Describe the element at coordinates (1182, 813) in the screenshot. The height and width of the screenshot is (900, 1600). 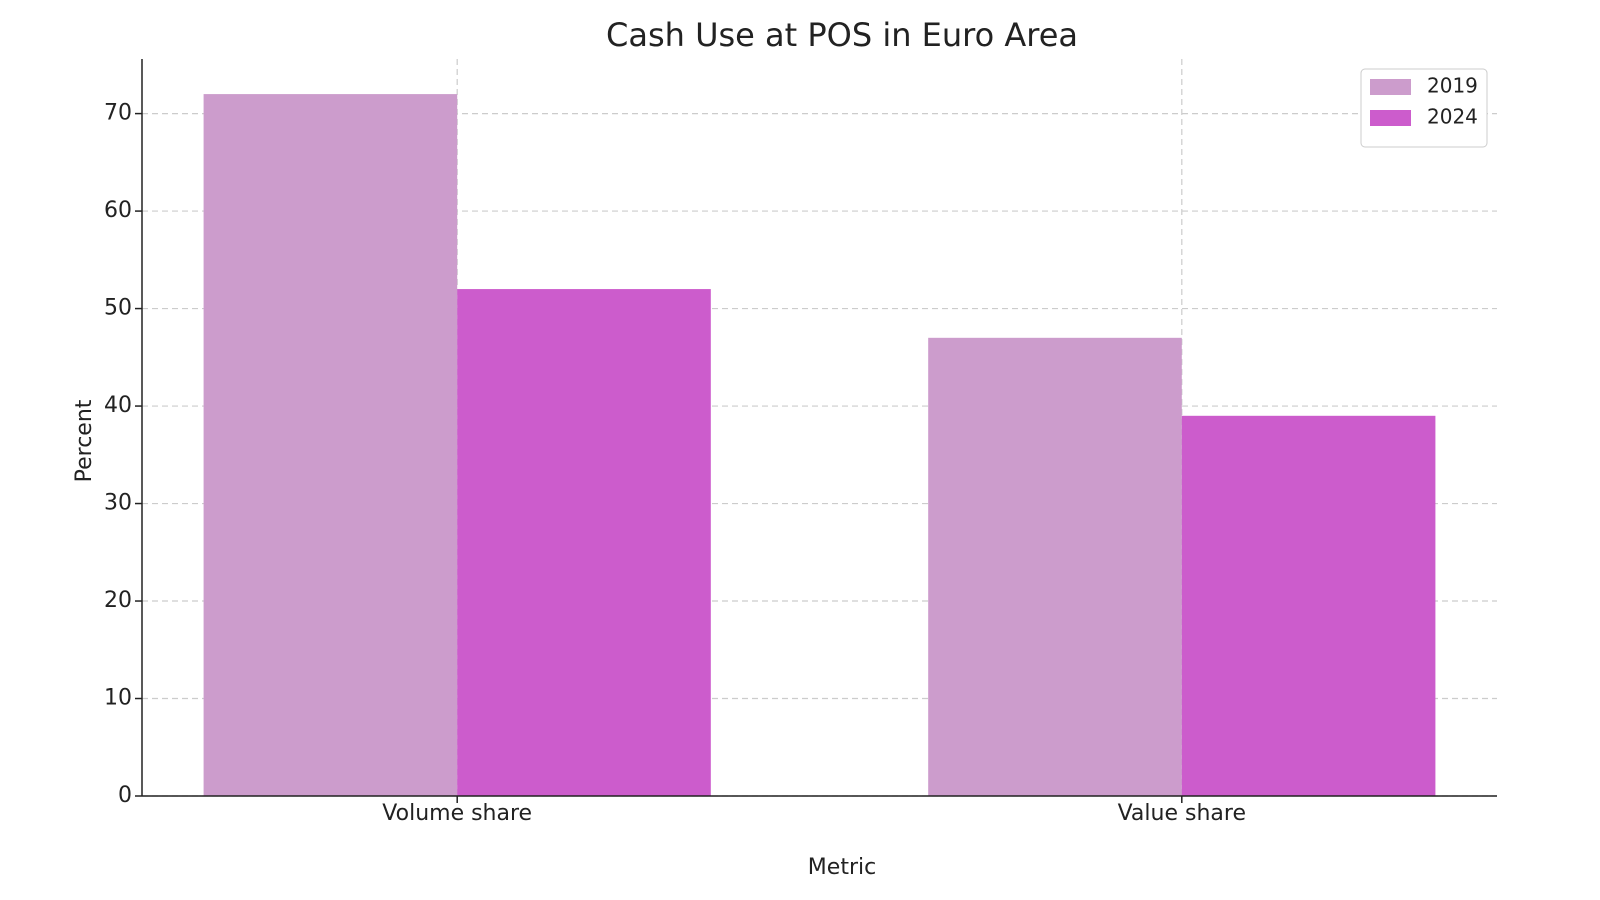
I see `x-tick-label: Value share` at that location.